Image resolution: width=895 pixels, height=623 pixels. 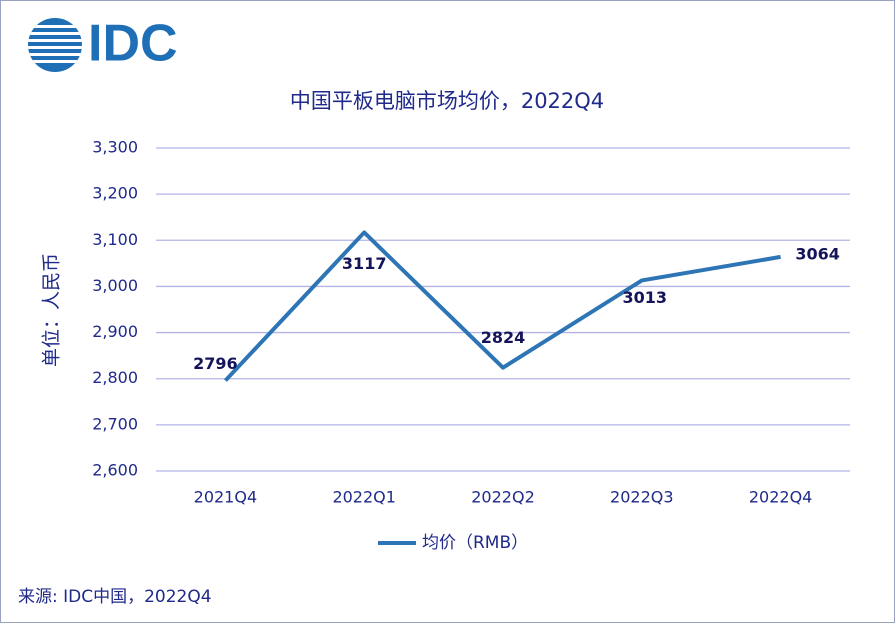 I want to click on data-label: 3064, so click(x=817, y=253).